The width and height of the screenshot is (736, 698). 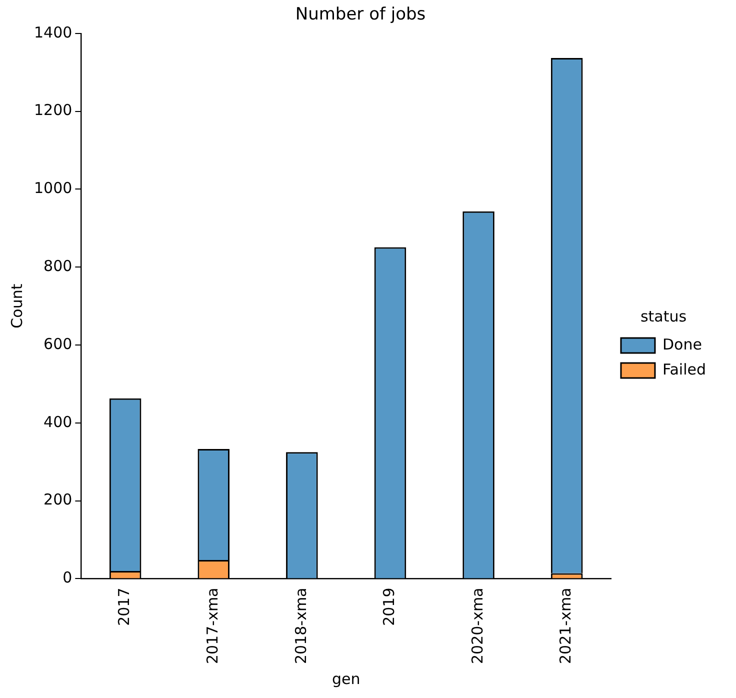 I want to click on x-tick-label: 2020-xma, so click(x=477, y=626).